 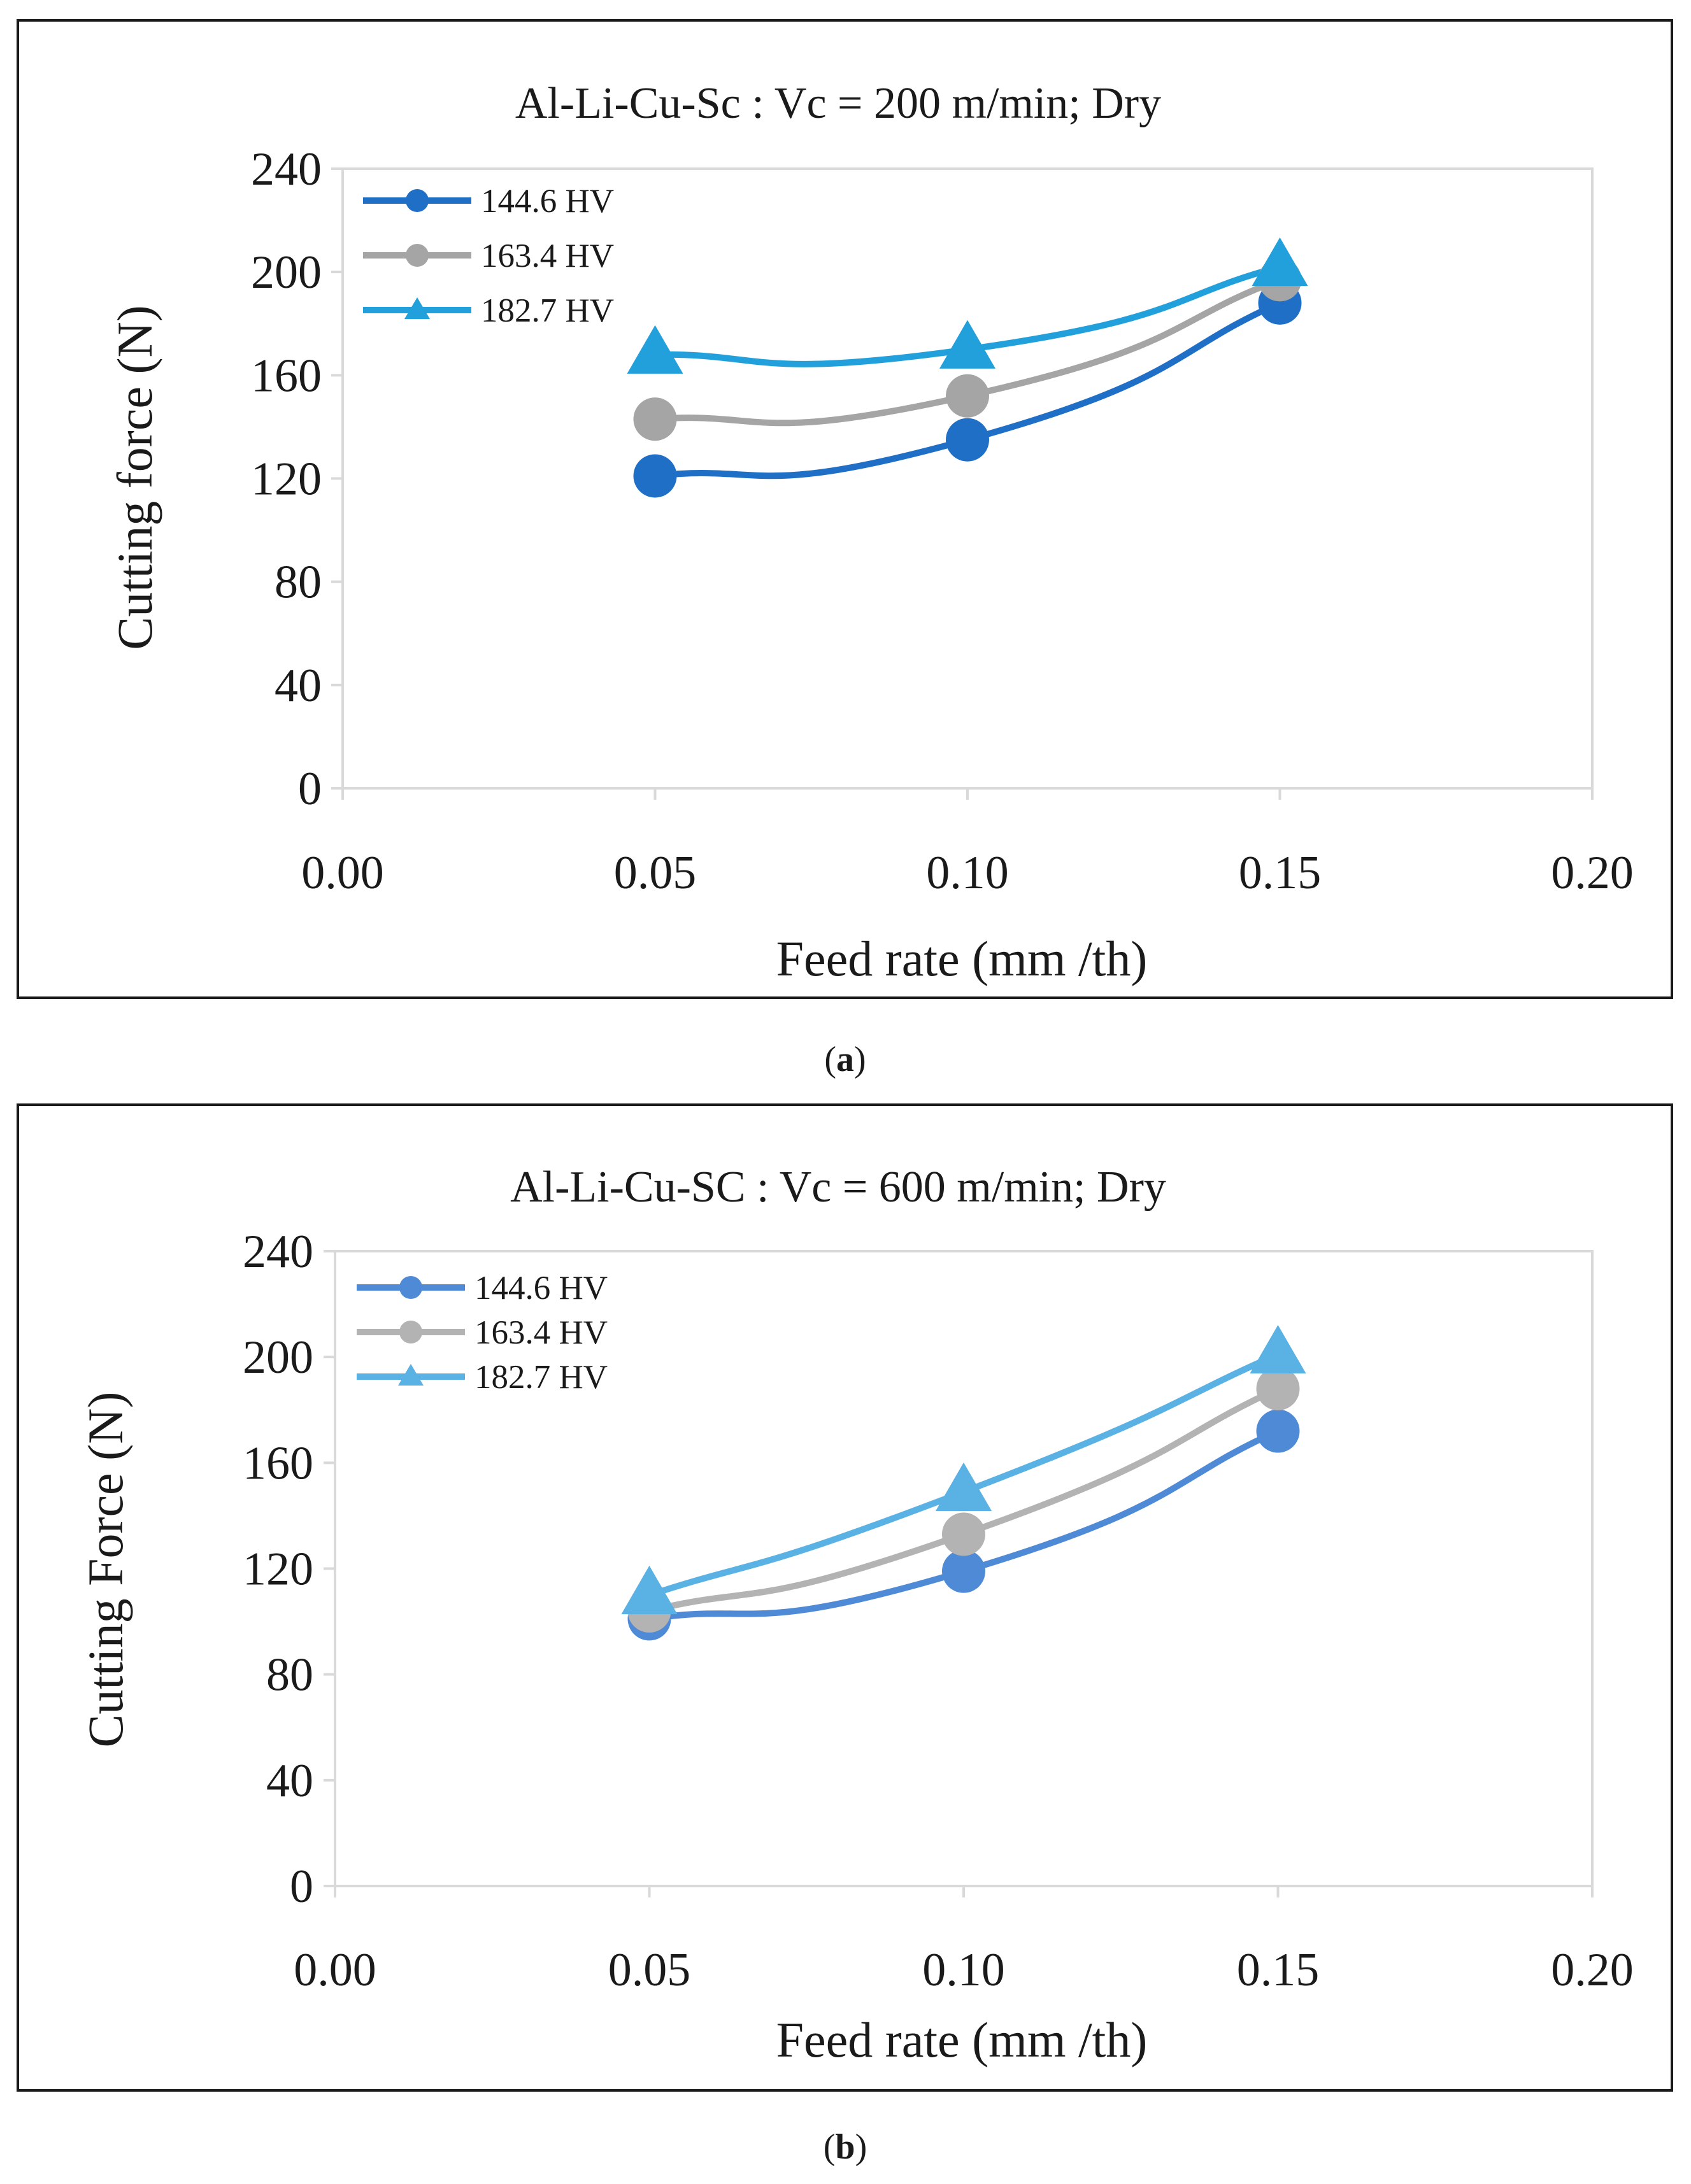 I want to click on y-axis-title: Cutting Force (N), so click(x=105, y=1570).